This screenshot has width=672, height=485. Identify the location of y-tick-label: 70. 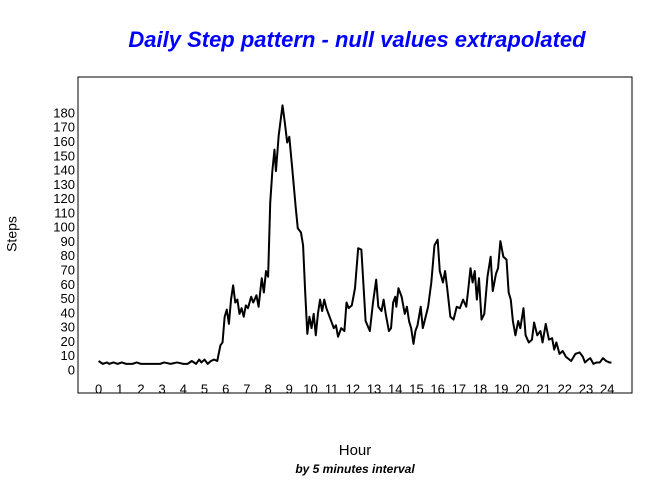
(68, 269).